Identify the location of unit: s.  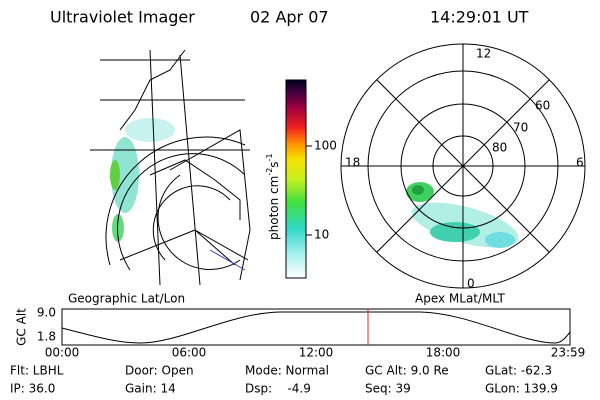
(274, 164).